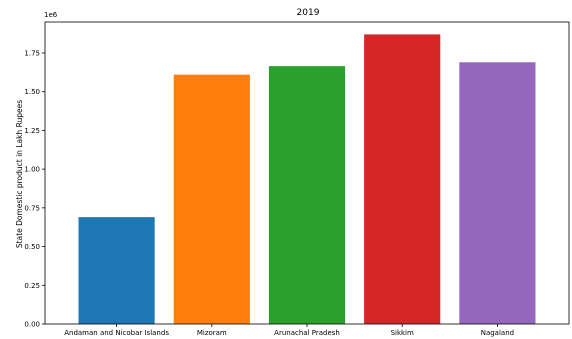 The width and height of the screenshot is (572, 339). Describe the element at coordinates (402, 333) in the screenshot. I see `x-tick-label: Sikkim` at that location.